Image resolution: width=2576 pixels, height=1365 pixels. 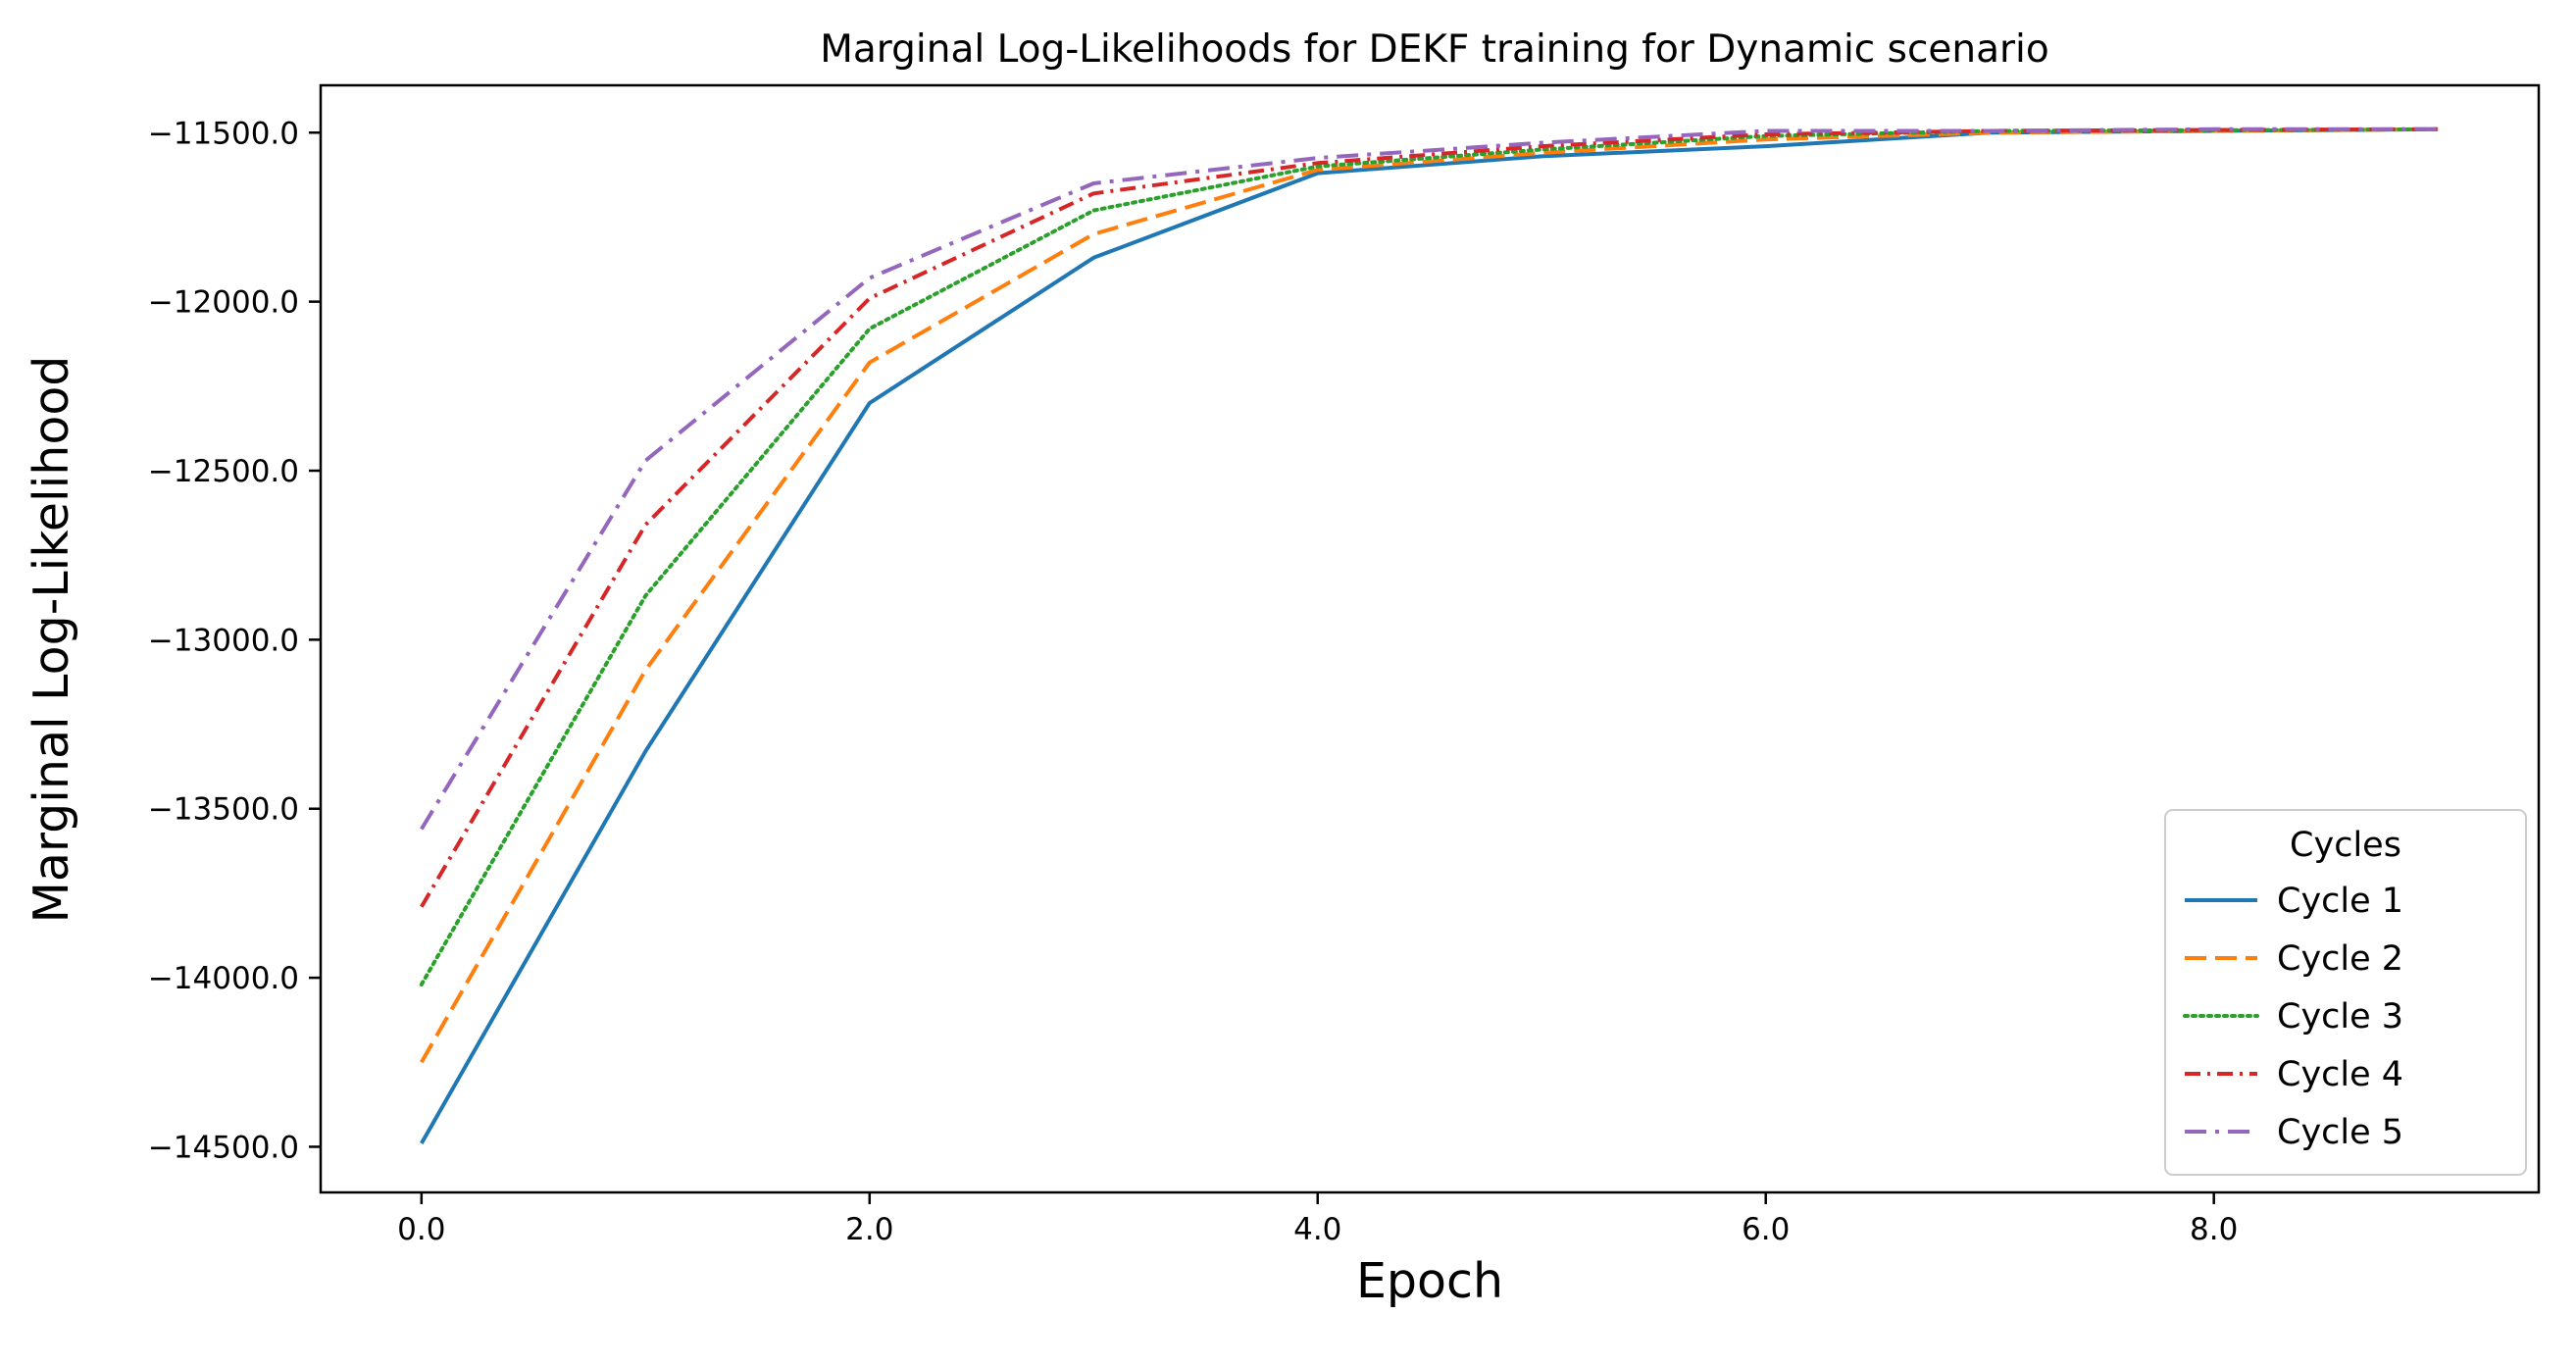 What do you see at coordinates (2214, 1229) in the screenshot?
I see `x-tick-label: 8.0` at bounding box center [2214, 1229].